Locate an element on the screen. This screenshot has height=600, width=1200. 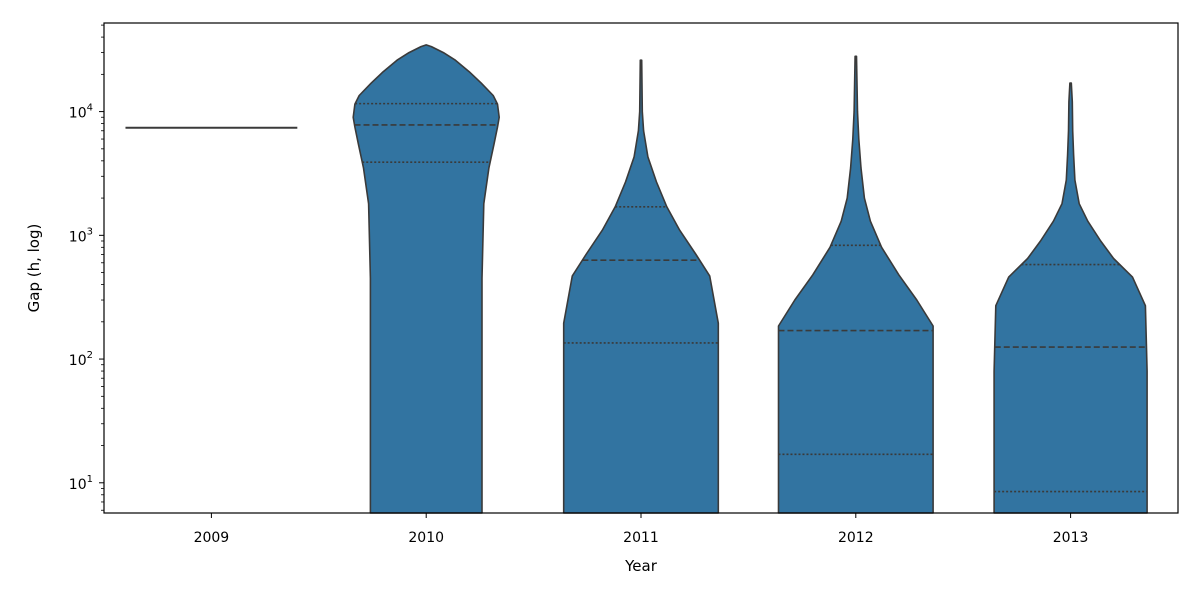
y-axis-title: Gap (h, log) is located at coordinates (34, 268).